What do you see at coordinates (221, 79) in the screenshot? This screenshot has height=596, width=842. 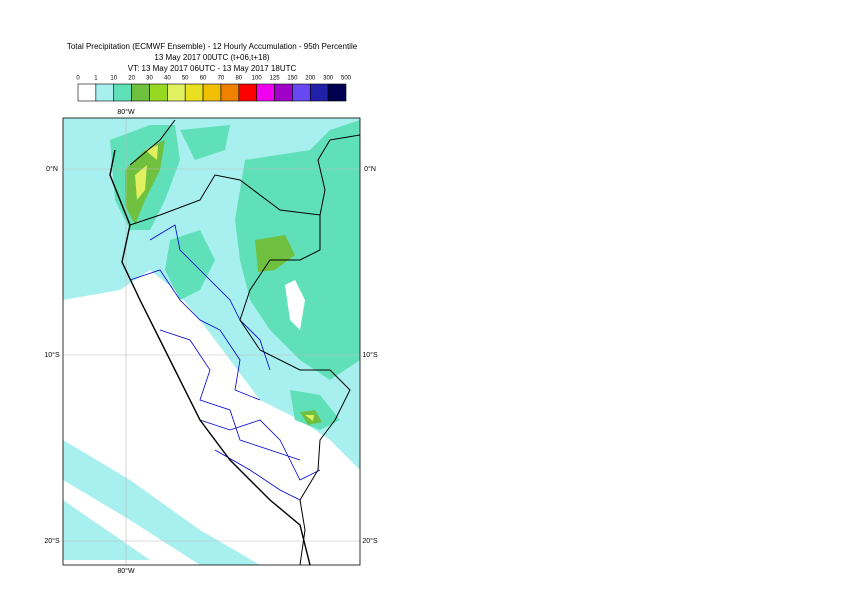 I see `legend-label: 70` at bounding box center [221, 79].